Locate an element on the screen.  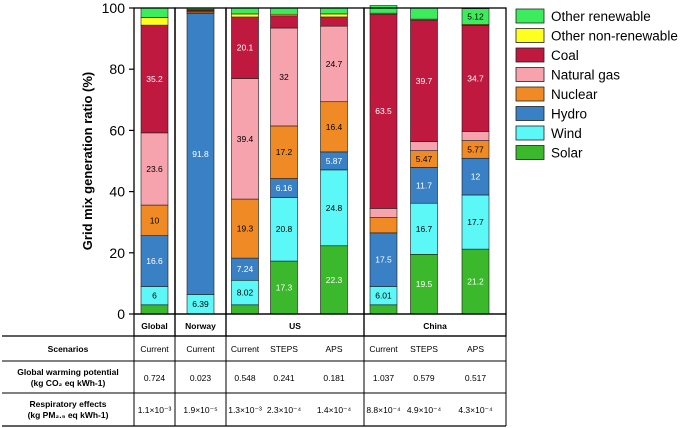
segment-data-label: 5.47 is located at coordinates (424, 159).